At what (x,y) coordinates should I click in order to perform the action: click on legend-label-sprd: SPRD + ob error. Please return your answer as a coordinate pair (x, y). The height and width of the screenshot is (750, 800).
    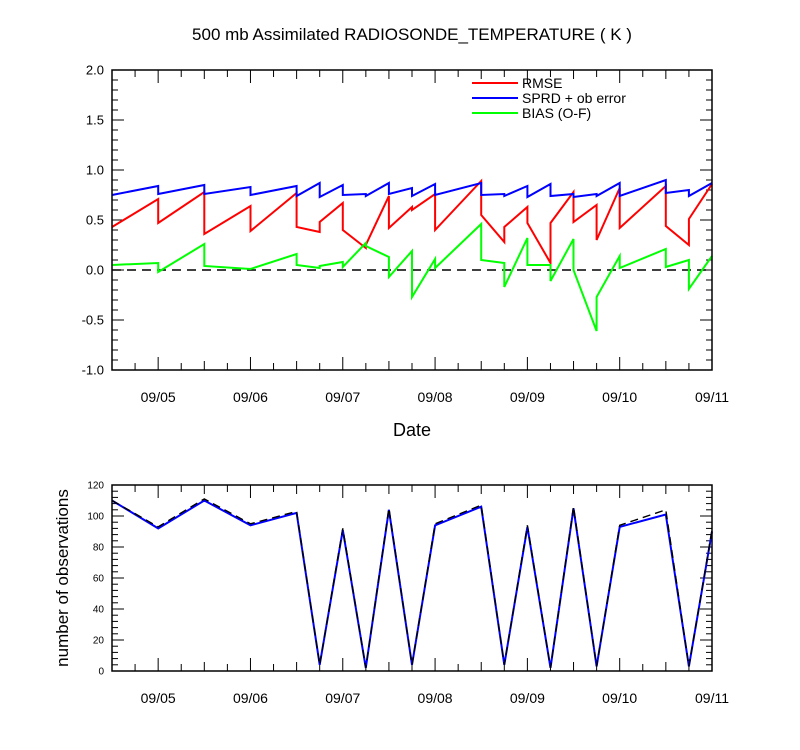
    Looking at the image, I should click on (574, 98).